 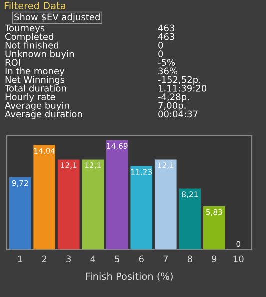 I want to click on text: 1.11:39:20, so click(x=182, y=88).